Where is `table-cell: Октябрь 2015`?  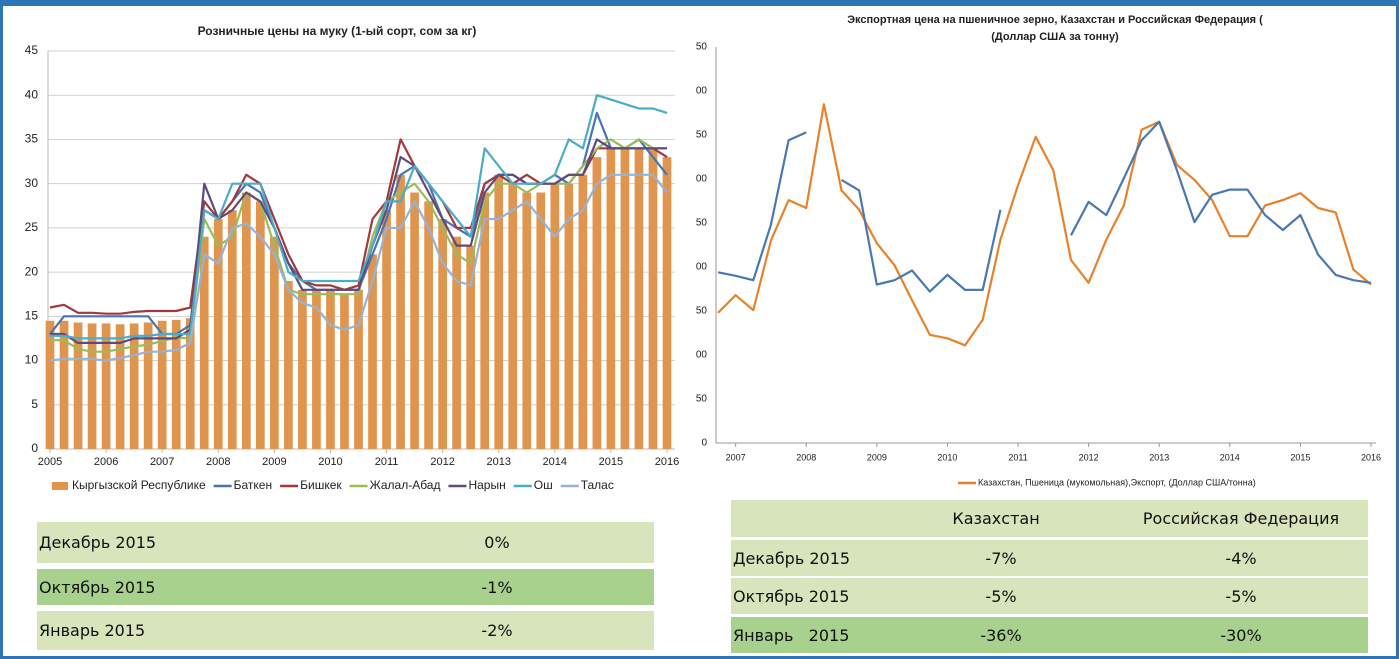
table-cell: Октябрь 2015 is located at coordinates (791, 596).